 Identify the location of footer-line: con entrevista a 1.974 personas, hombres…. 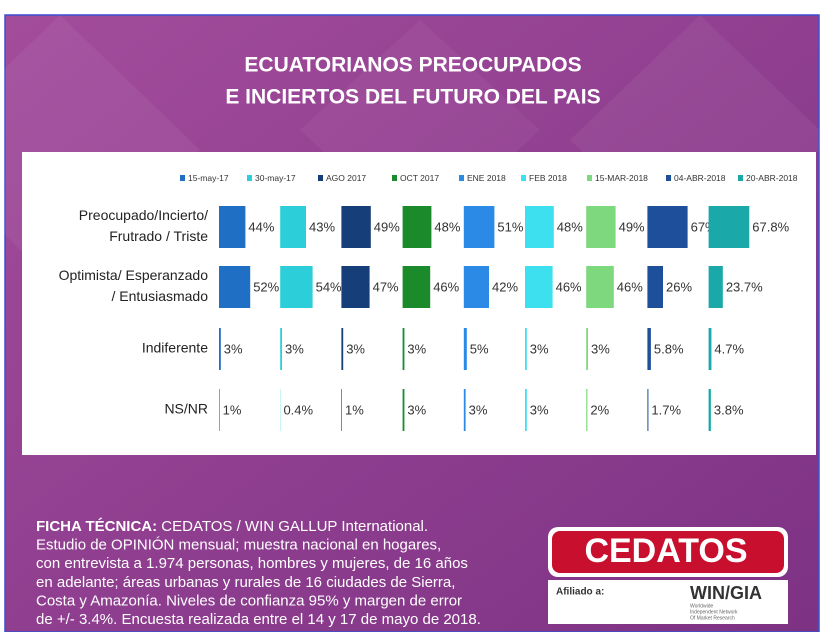
(252, 563).